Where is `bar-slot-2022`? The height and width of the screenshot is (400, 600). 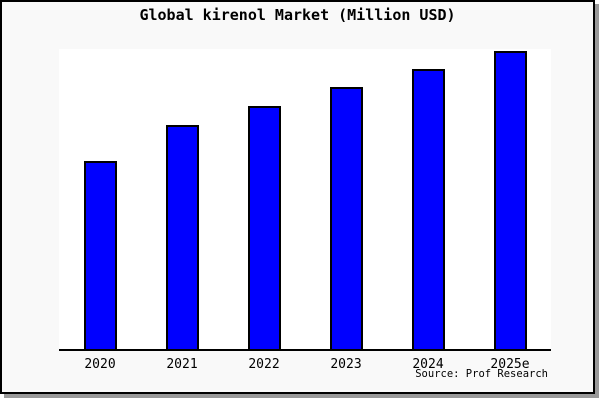
bar-slot-2022 is located at coordinates (264, 199).